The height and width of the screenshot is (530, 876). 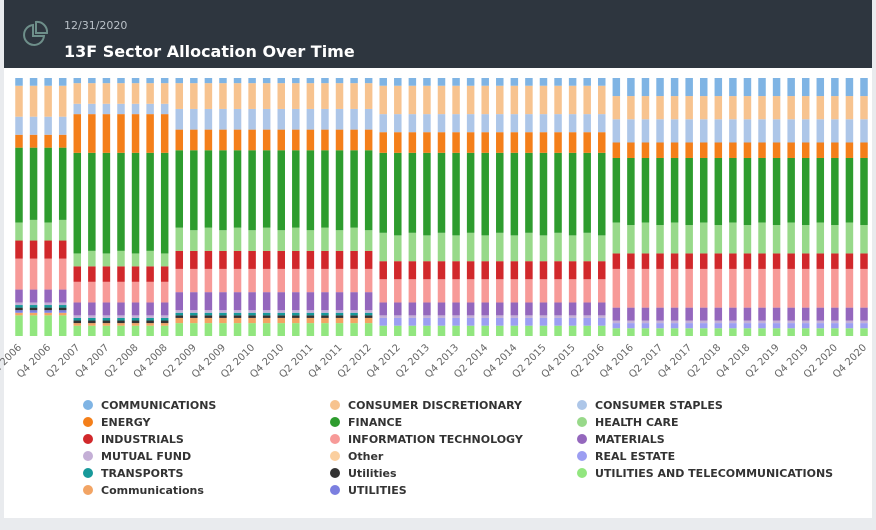 What do you see at coordinates (335, 405) in the screenshot?
I see `legend-marker` at bounding box center [335, 405].